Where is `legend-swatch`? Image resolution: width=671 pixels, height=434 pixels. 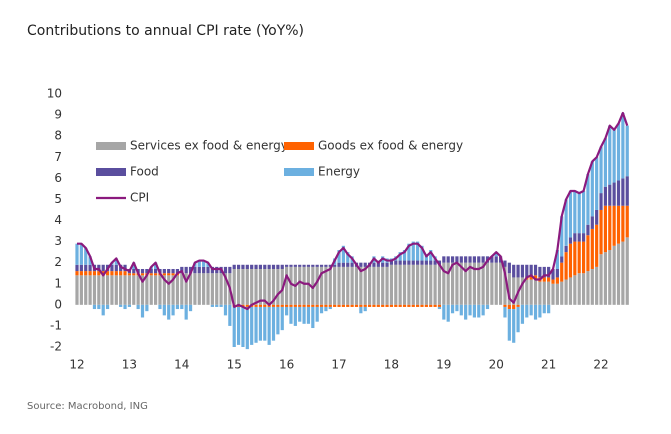 legend-swatch is located at coordinates (111, 172).